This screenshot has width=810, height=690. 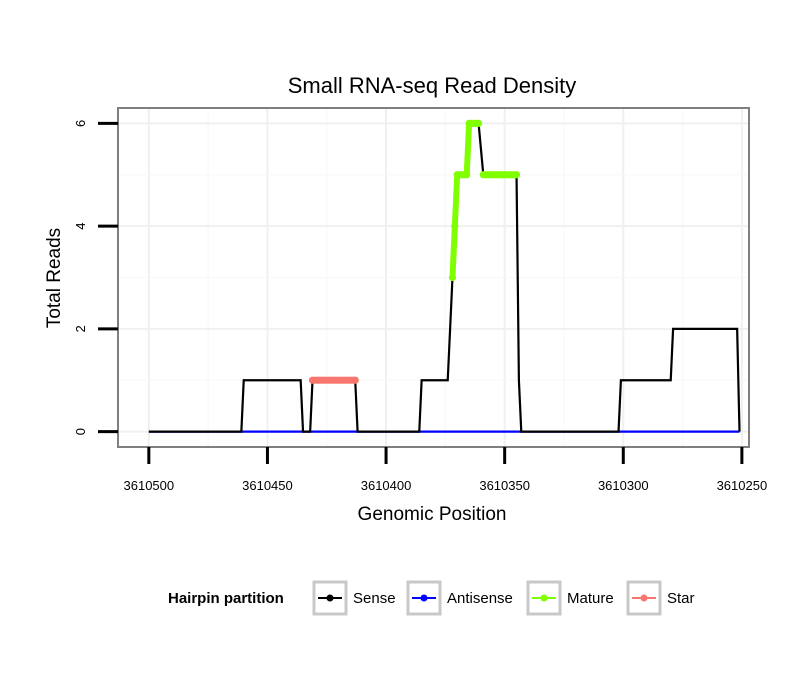 What do you see at coordinates (95, 277) in the screenshot?
I see `y-axis: 0 2 4 6` at bounding box center [95, 277].